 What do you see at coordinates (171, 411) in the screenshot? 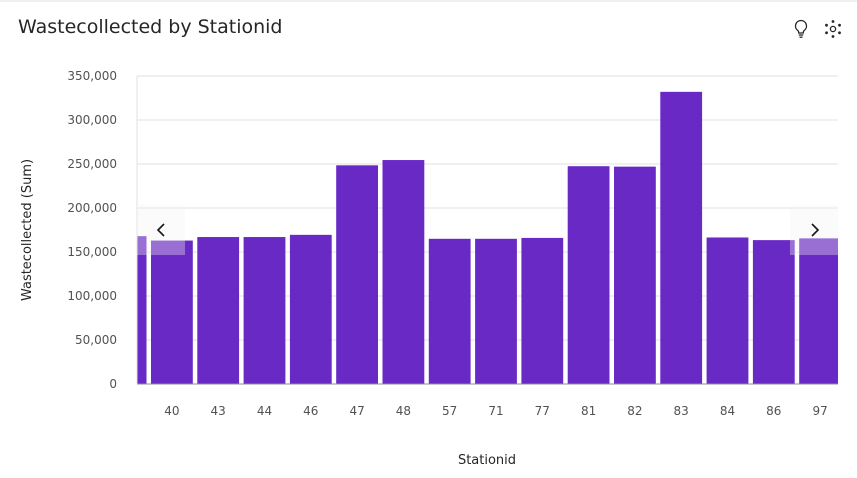
I see `x-tick-label: 40` at bounding box center [171, 411].